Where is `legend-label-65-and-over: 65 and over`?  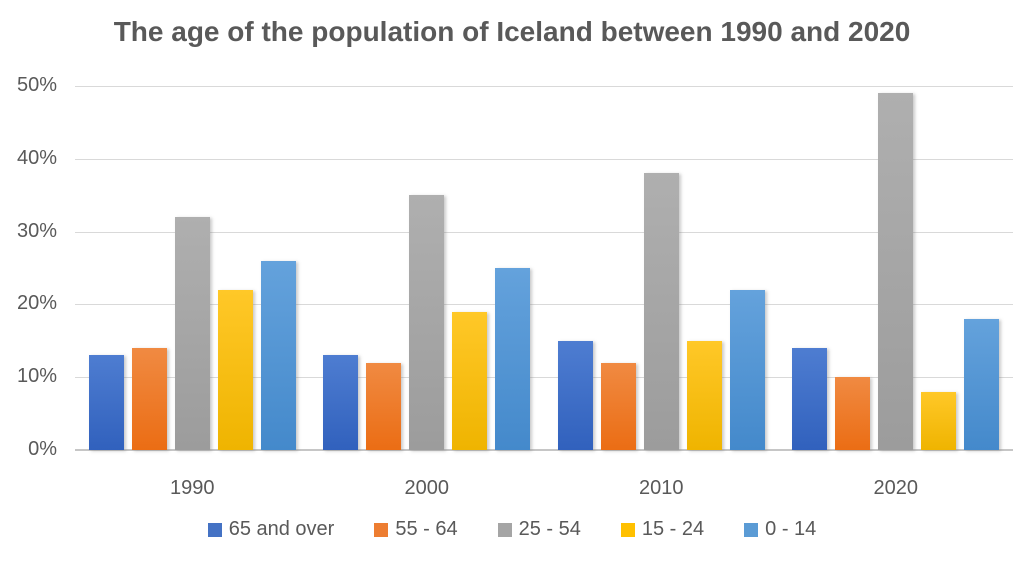 legend-label-65-and-over: 65 and over is located at coordinates (281, 529).